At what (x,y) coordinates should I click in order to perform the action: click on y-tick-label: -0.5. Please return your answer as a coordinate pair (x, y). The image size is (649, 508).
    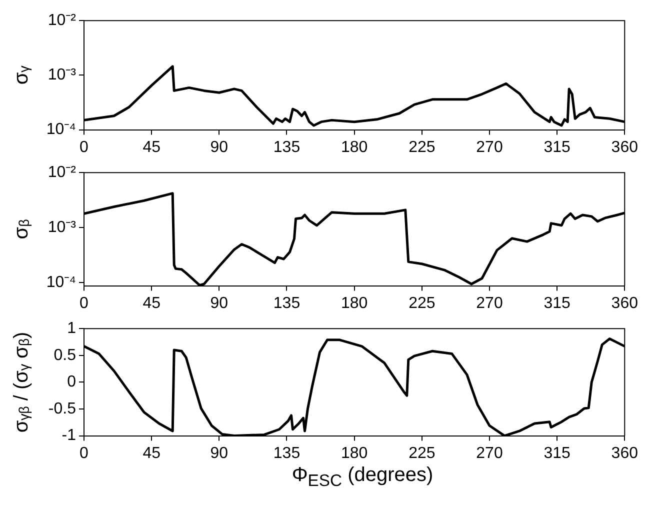
    Looking at the image, I should click on (62, 409).